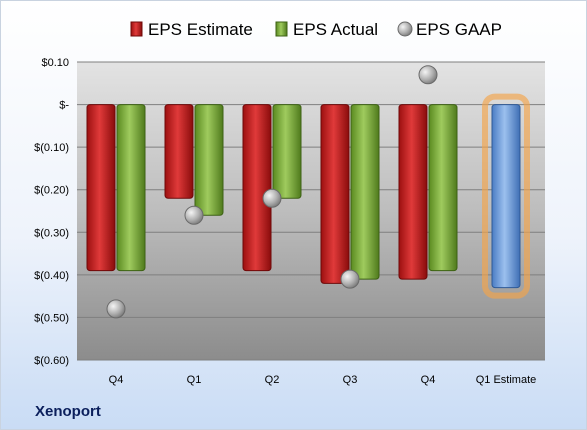  Describe the element at coordinates (506, 380) in the screenshot. I see `x-tick-label: Q1 Estimate` at that location.